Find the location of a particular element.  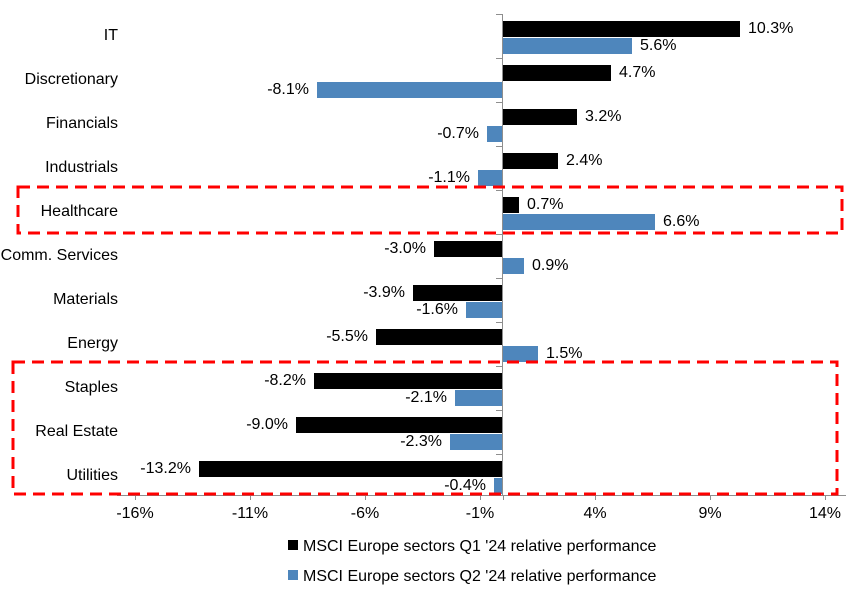

bar-q1-industrials is located at coordinates (530, 161).